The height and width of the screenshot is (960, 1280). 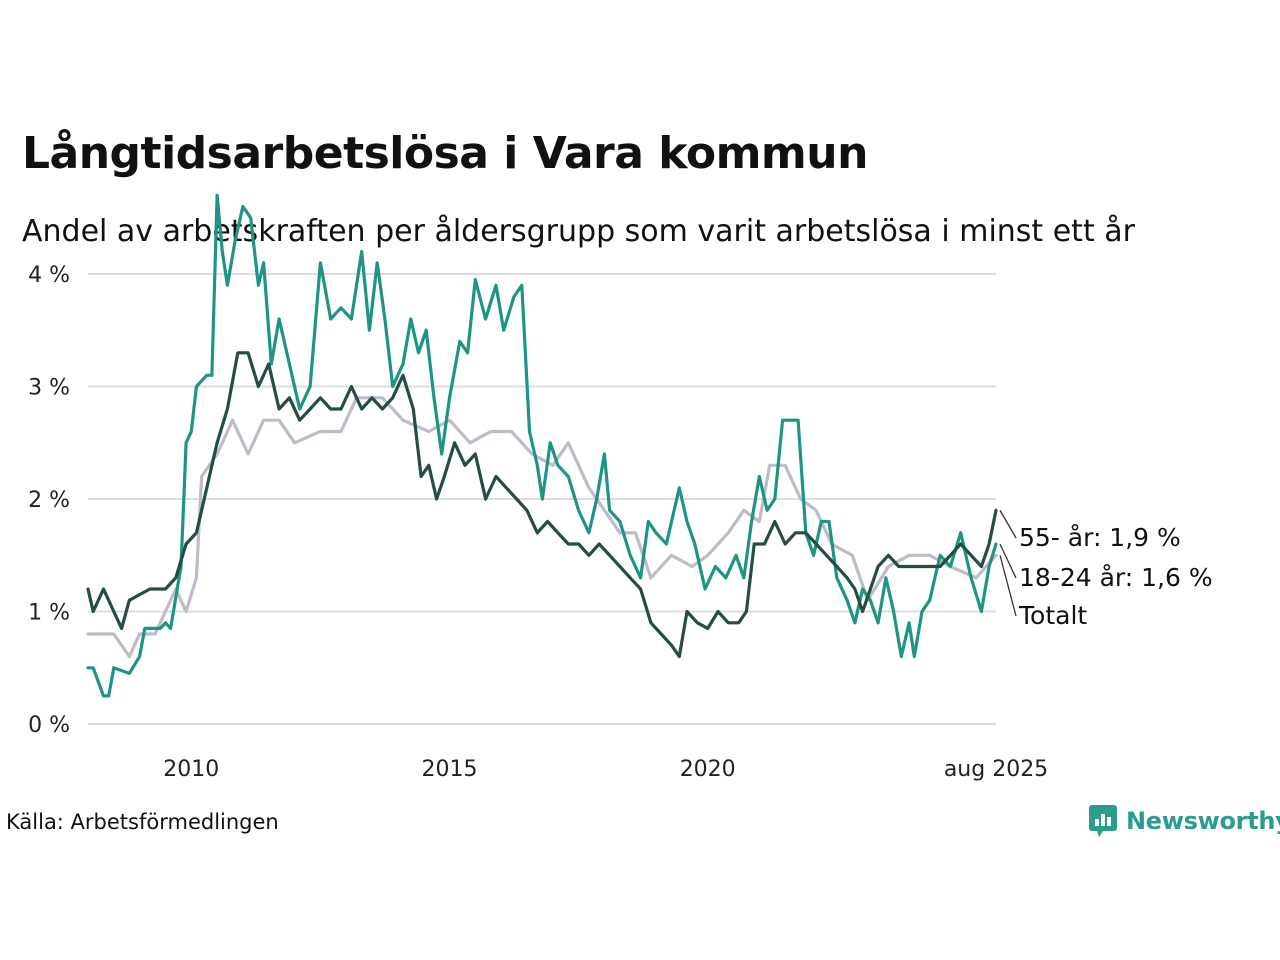 I want to click on x-tick-label: 2010, so click(x=191, y=769).